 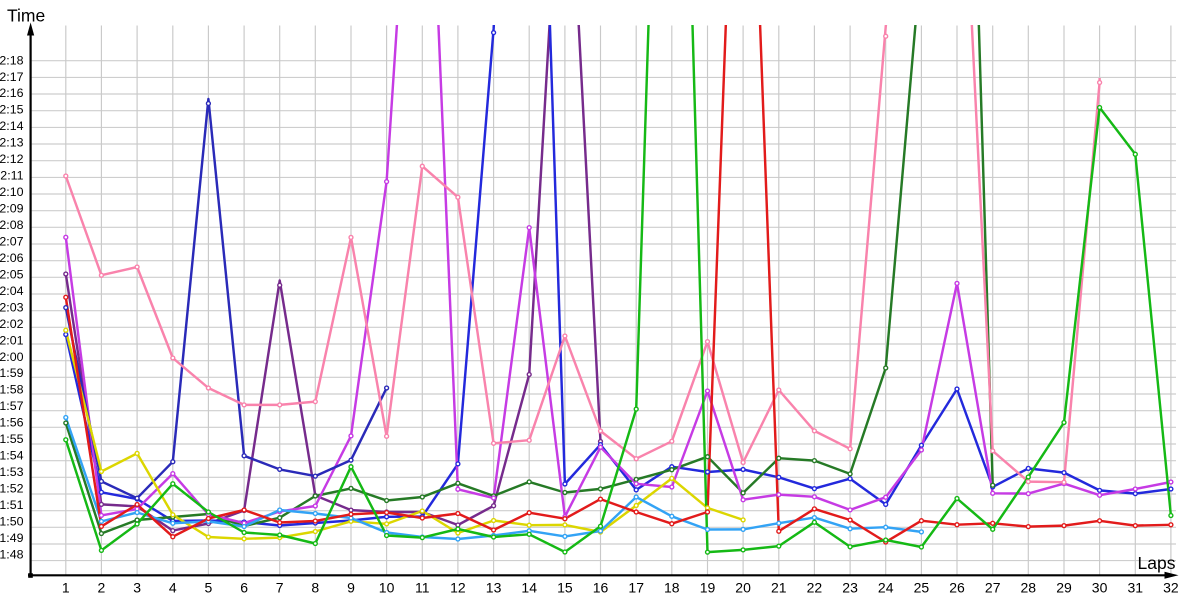 I want to click on svg-text: 2:18, so click(x=12, y=60).